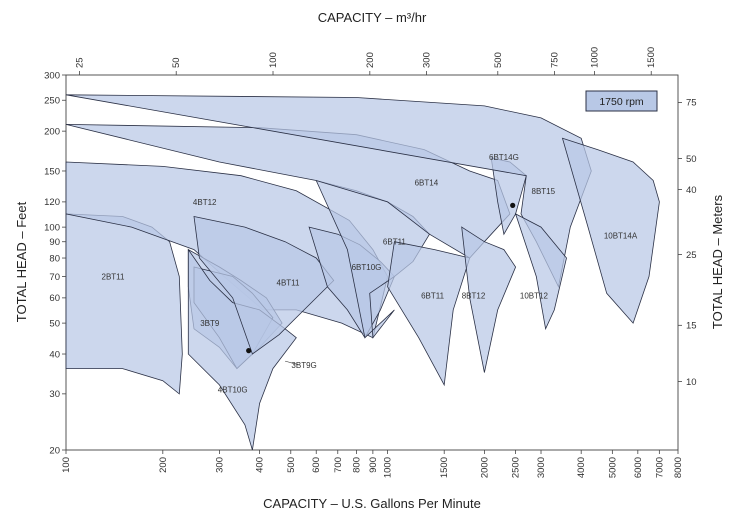  Describe the element at coordinates (273, 60) in the screenshot. I see `top-tick-label: 100` at that location.